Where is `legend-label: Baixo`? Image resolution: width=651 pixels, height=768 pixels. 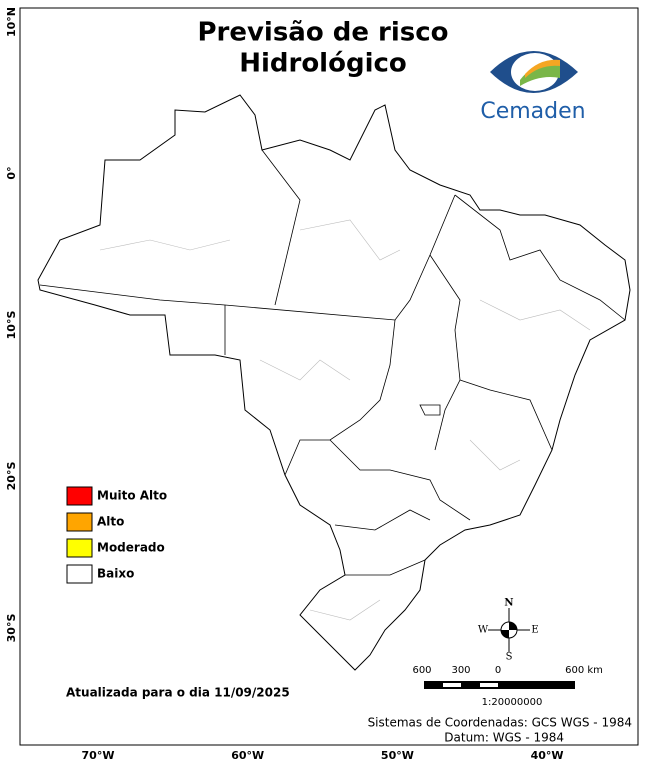 legend-label: Baixo is located at coordinates (115, 574).